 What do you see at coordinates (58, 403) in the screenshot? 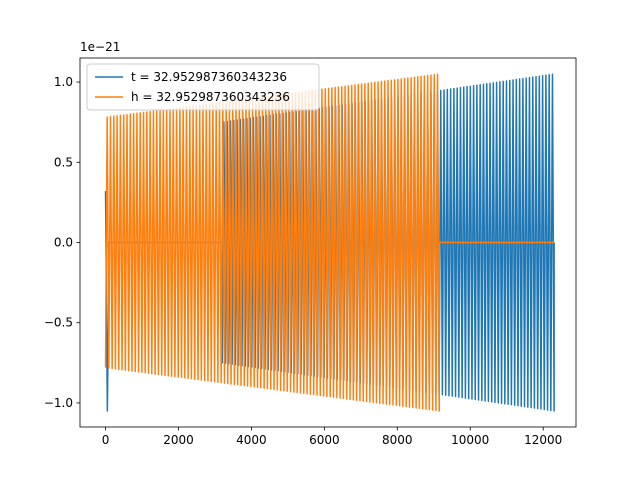
I see `y-tick-label: −1.0` at bounding box center [58, 403].